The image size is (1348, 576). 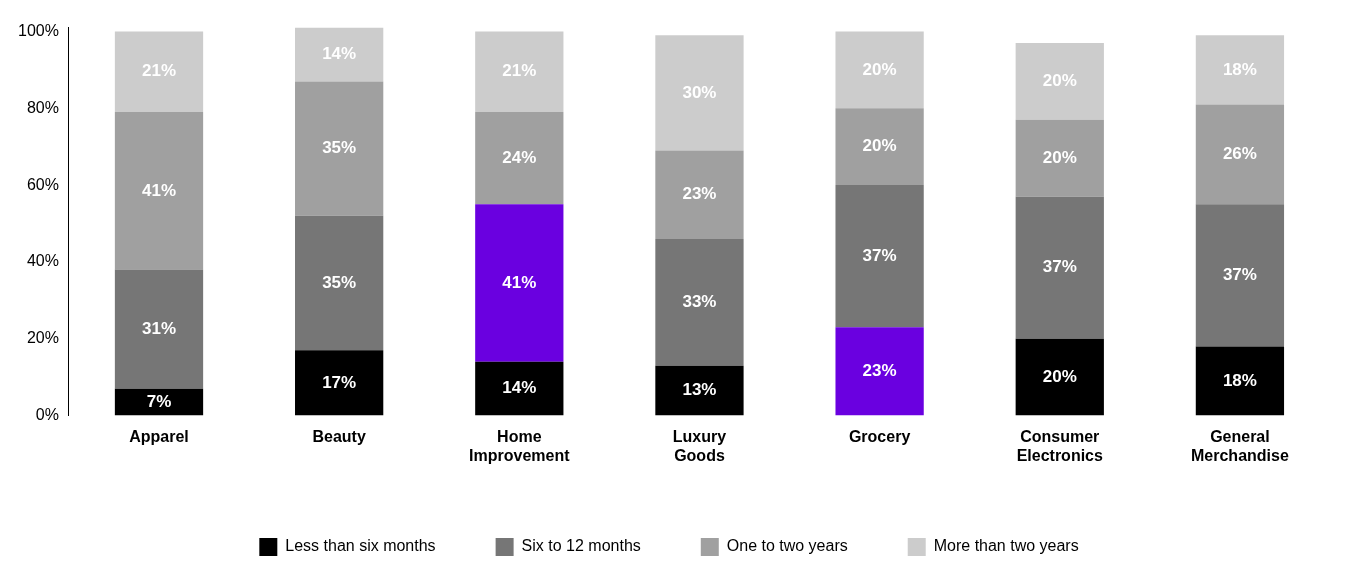 What do you see at coordinates (159, 401) in the screenshot?
I see `data-label: 7%` at bounding box center [159, 401].